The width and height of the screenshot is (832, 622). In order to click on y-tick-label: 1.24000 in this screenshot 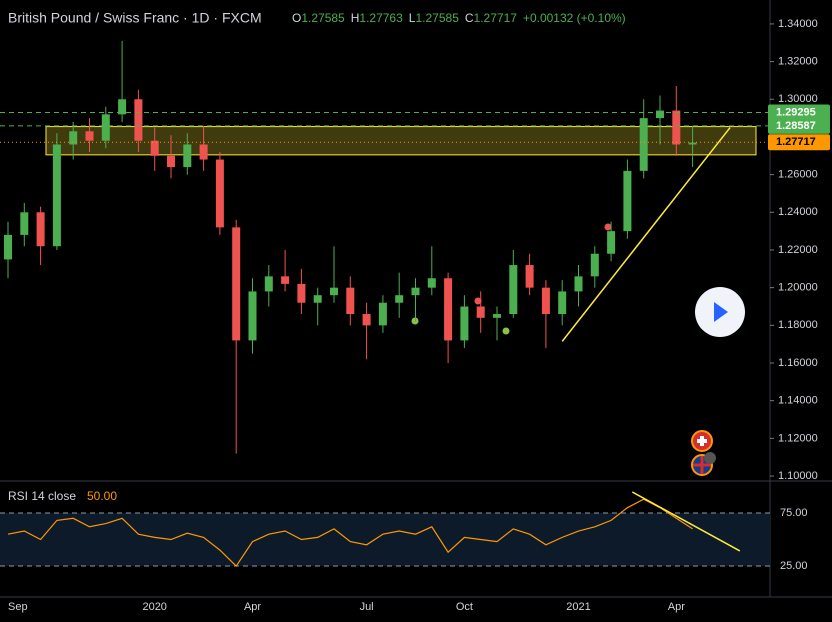, I will do `click(798, 212)`.